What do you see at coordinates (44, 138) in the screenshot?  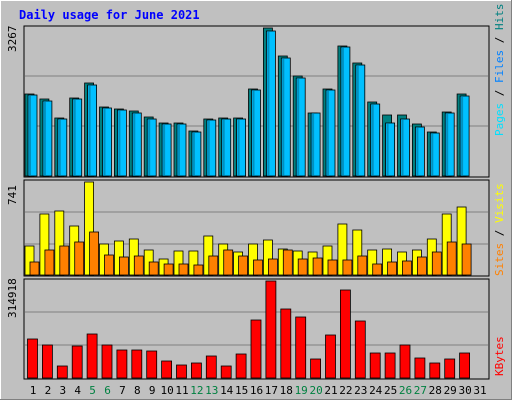 I see `bar-files-day-2-shade` at bounding box center [44, 138].